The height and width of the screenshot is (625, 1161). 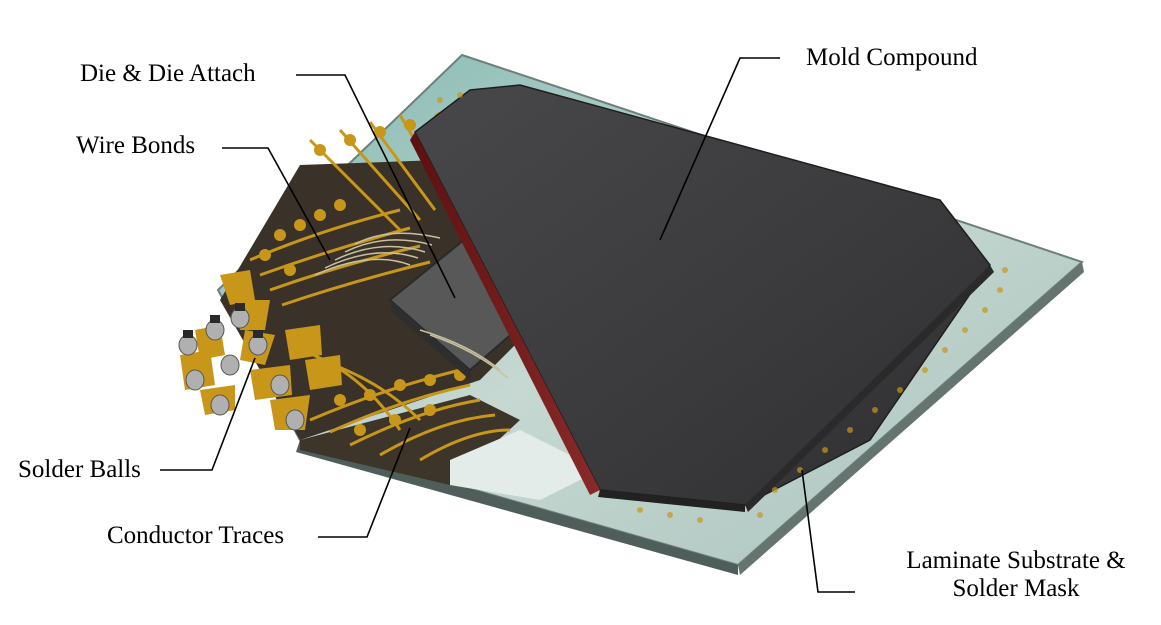 What do you see at coordinates (411, 305) in the screenshot?
I see `wire-bonds` at bounding box center [411, 305].